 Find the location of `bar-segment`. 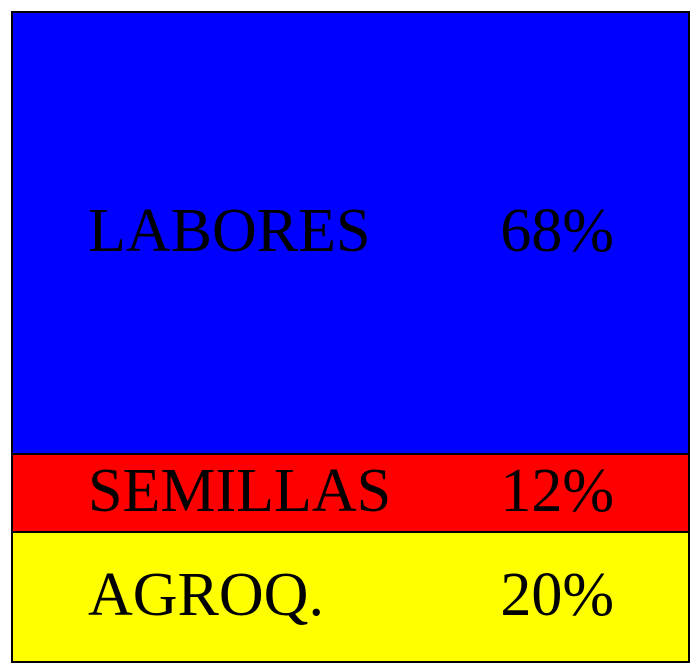

bar-segment is located at coordinates (350, 493).